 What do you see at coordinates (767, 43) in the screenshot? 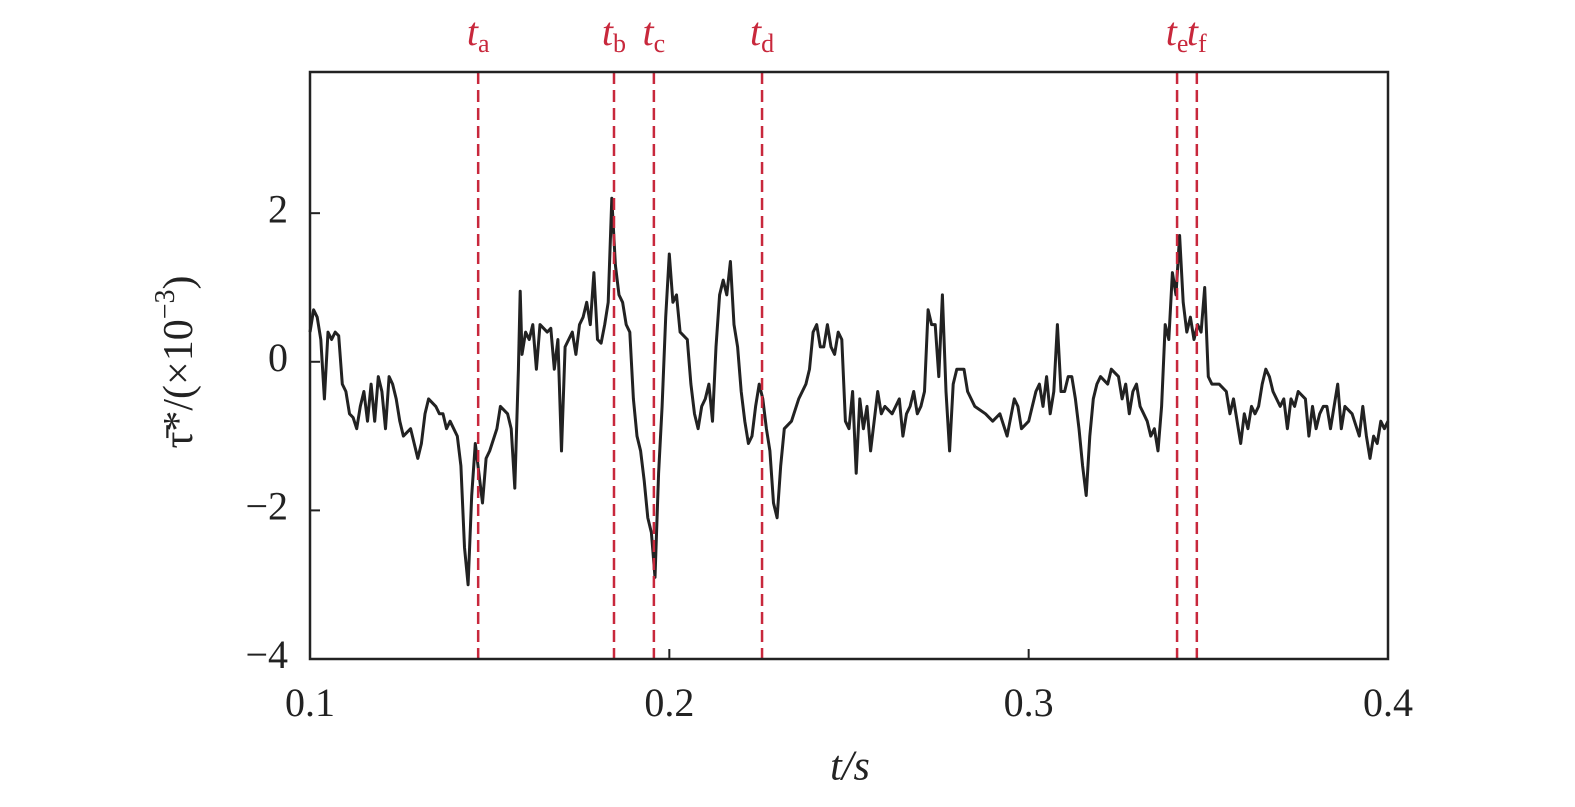
I see `event-label-sub: d` at bounding box center [767, 43].